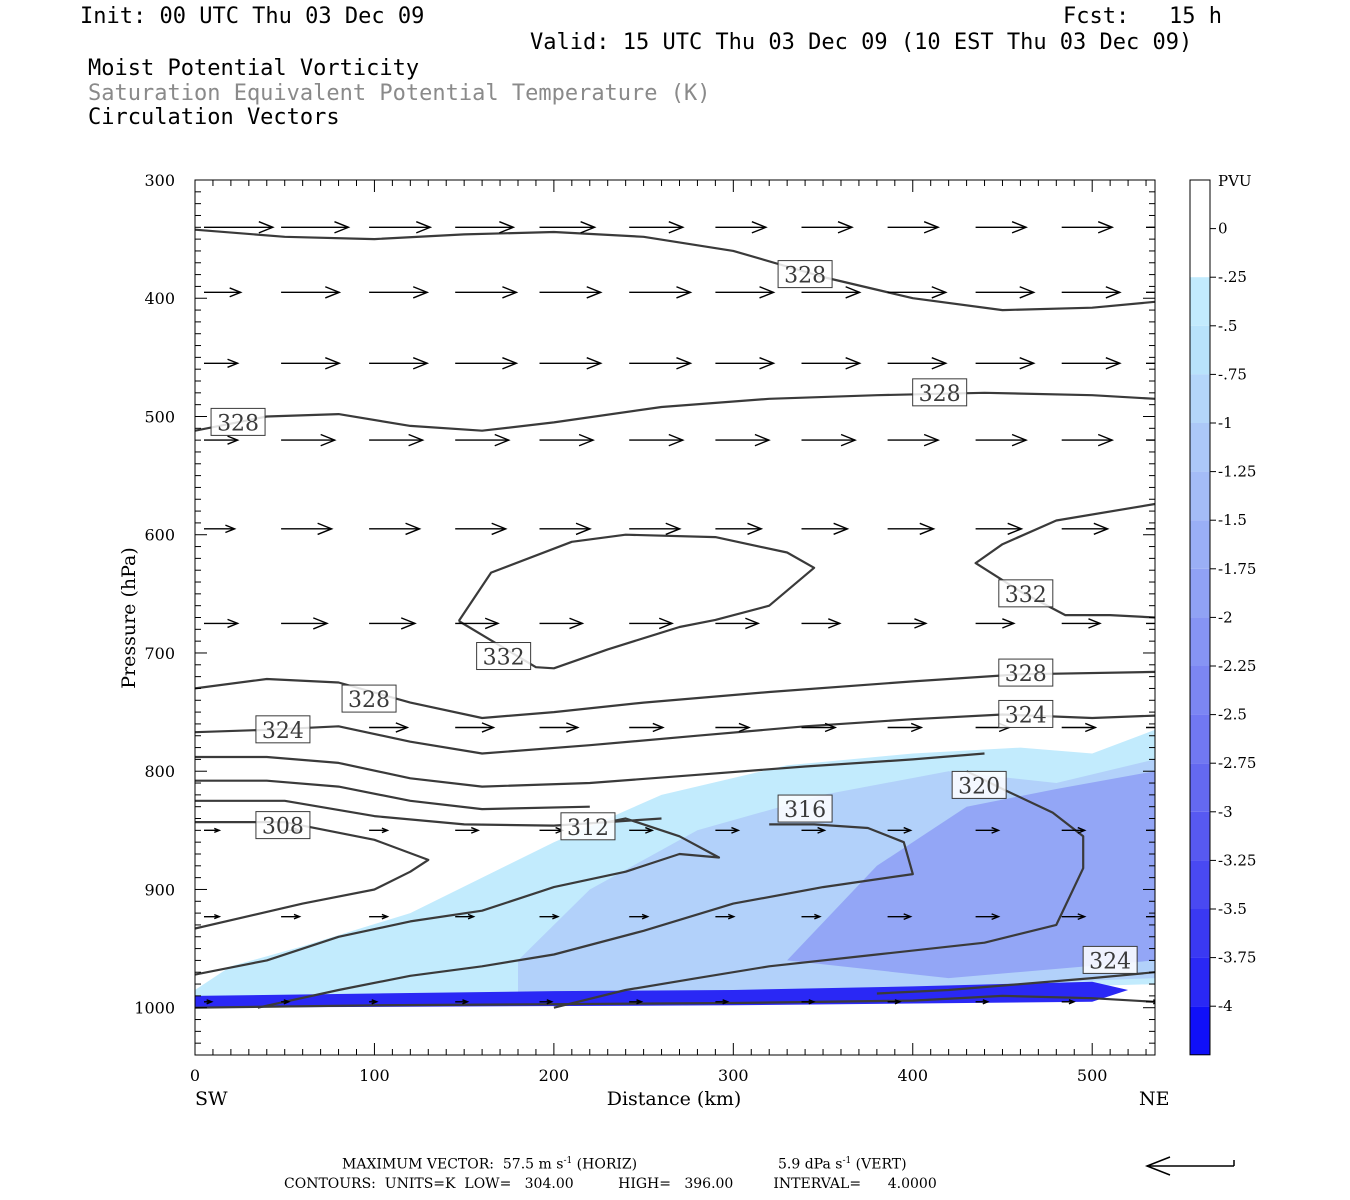 The image size is (1350, 1200). What do you see at coordinates (369, 700) in the screenshot?
I see `contour-label-text: 328` at bounding box center [369, 700].